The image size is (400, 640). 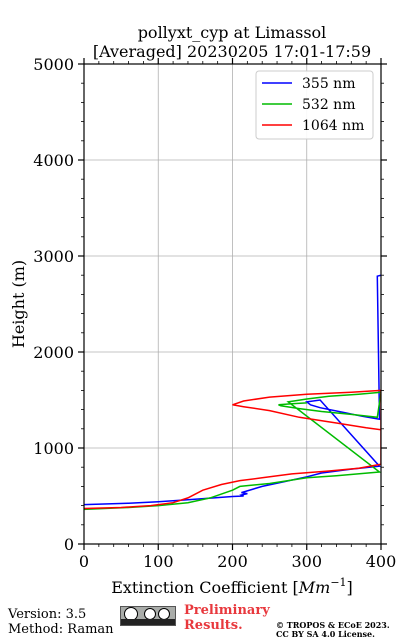 What do you see at coordinates (158, 561) in the screenshot?
I see `x-tick-label: 100` at bounding box center [158, 561].